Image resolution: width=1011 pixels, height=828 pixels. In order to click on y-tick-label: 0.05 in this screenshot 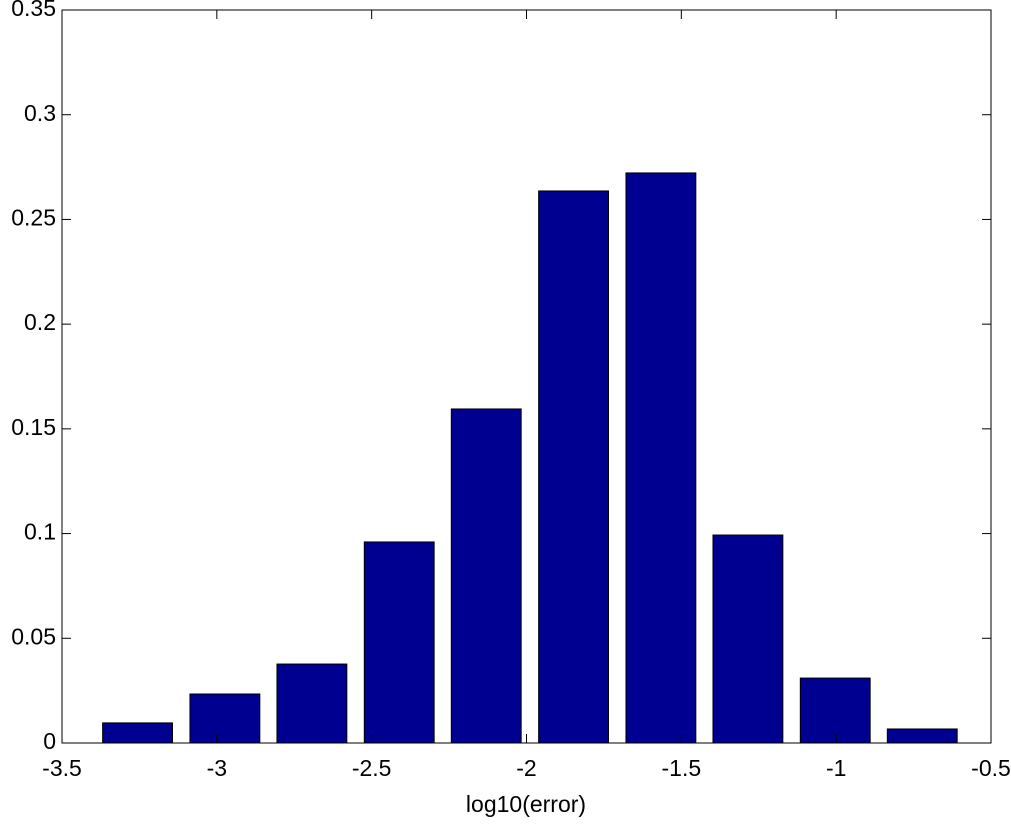, I will do `click(33, 636)`.